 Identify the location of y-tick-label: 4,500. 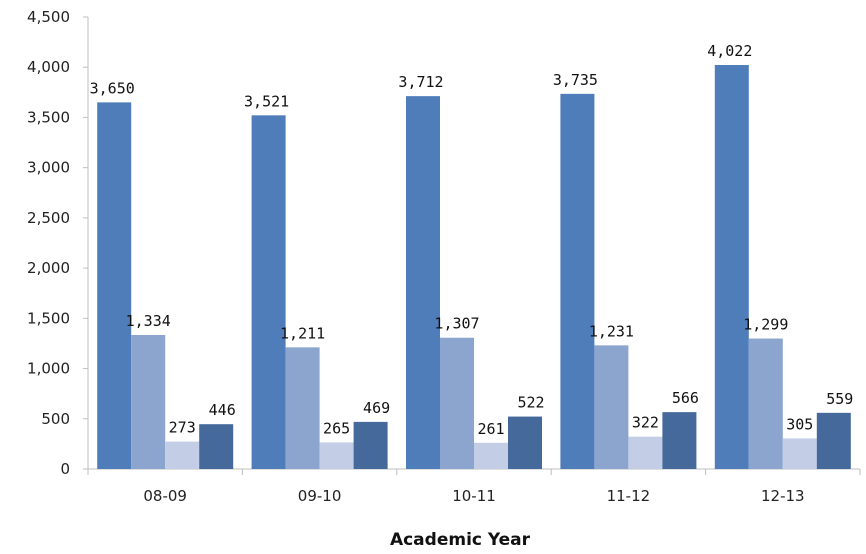
(48, 17).